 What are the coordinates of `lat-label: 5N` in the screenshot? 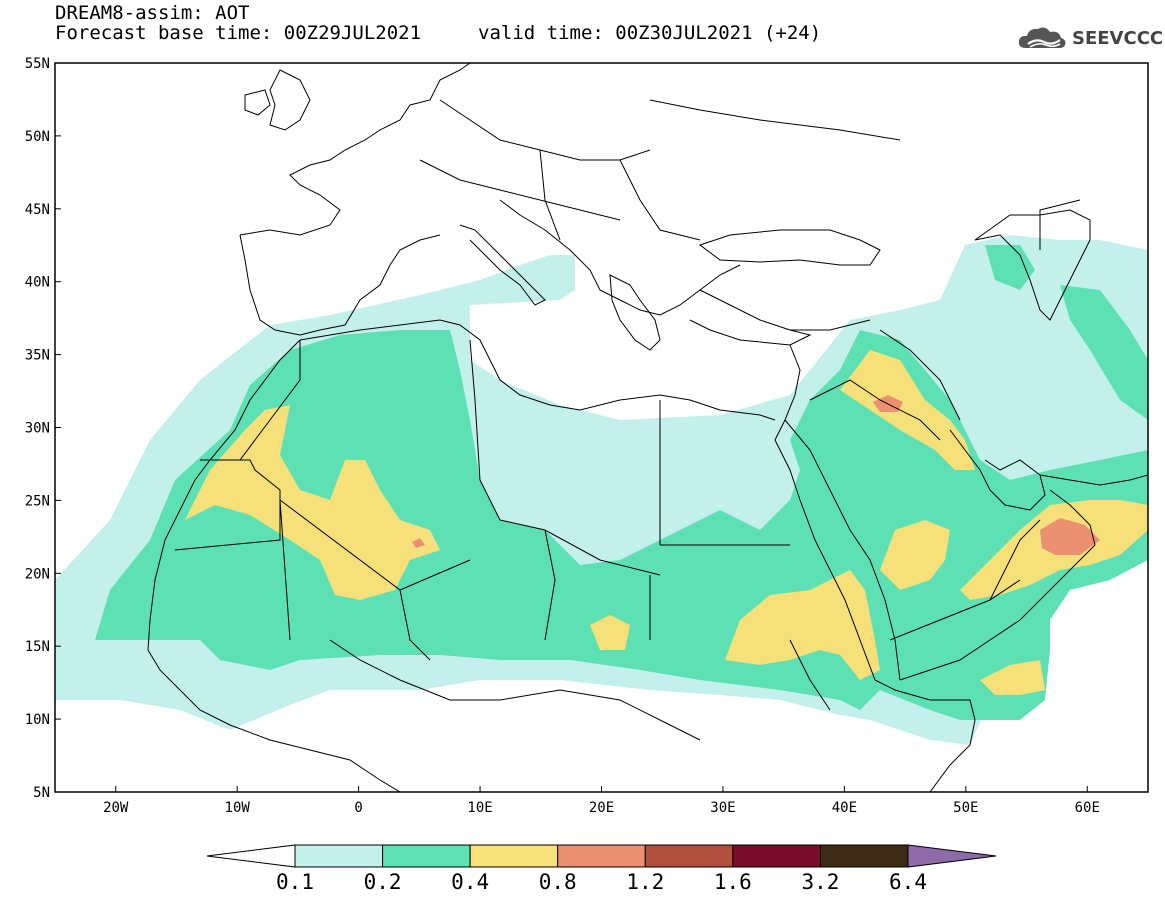 It's located at (41, 793).